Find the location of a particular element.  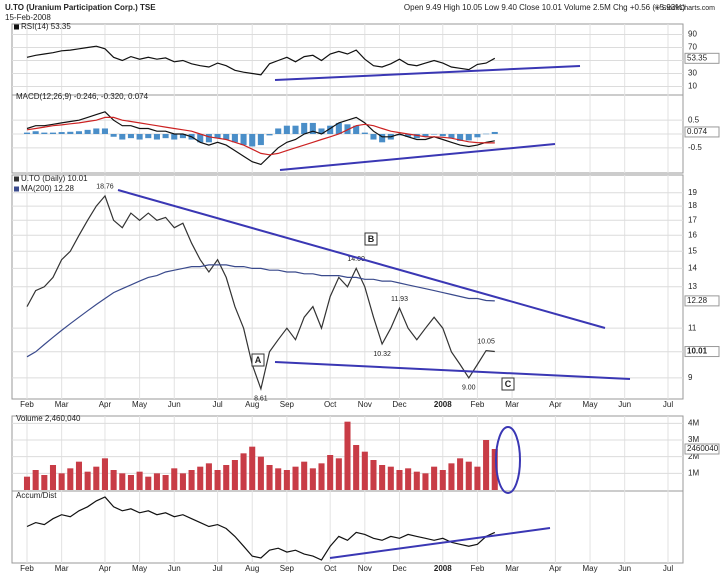

y-tick-label: 10 is located at coordinates (692, 86).